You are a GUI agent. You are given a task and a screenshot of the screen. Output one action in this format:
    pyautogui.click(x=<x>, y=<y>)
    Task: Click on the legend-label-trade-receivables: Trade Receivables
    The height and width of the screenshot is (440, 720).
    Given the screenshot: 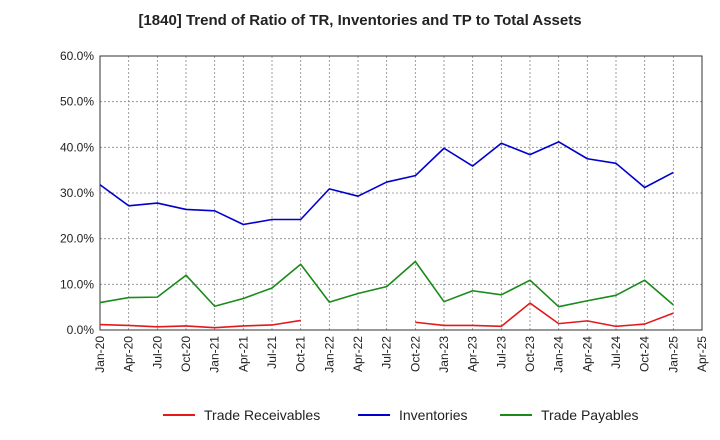 What is the action you would take?
    pyautogui.click(x=262, y=415)
    